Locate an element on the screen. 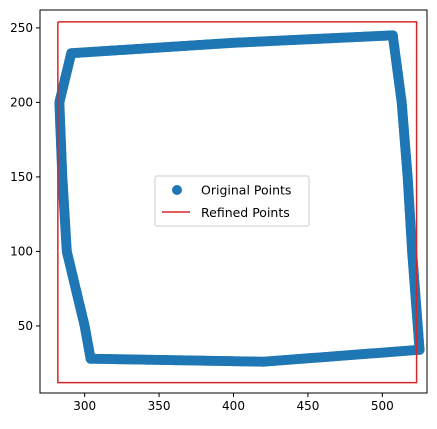  x-tick-label: 350 is located at coordinates (159, 406).